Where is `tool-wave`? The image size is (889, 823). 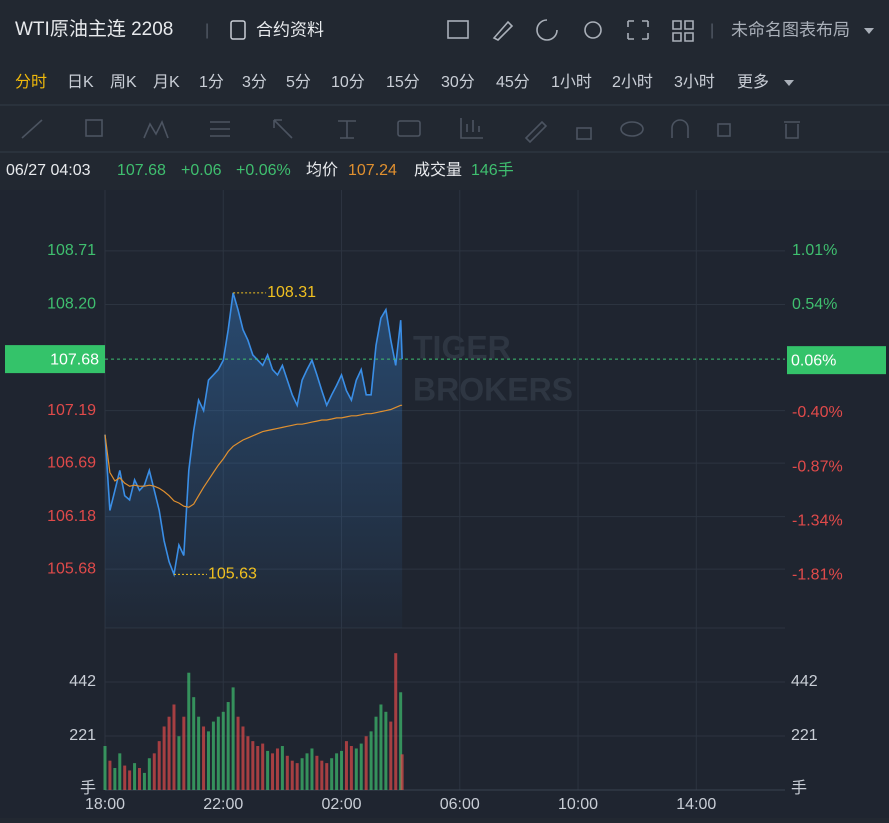 tool-wave is located at coordinates (156, 129).